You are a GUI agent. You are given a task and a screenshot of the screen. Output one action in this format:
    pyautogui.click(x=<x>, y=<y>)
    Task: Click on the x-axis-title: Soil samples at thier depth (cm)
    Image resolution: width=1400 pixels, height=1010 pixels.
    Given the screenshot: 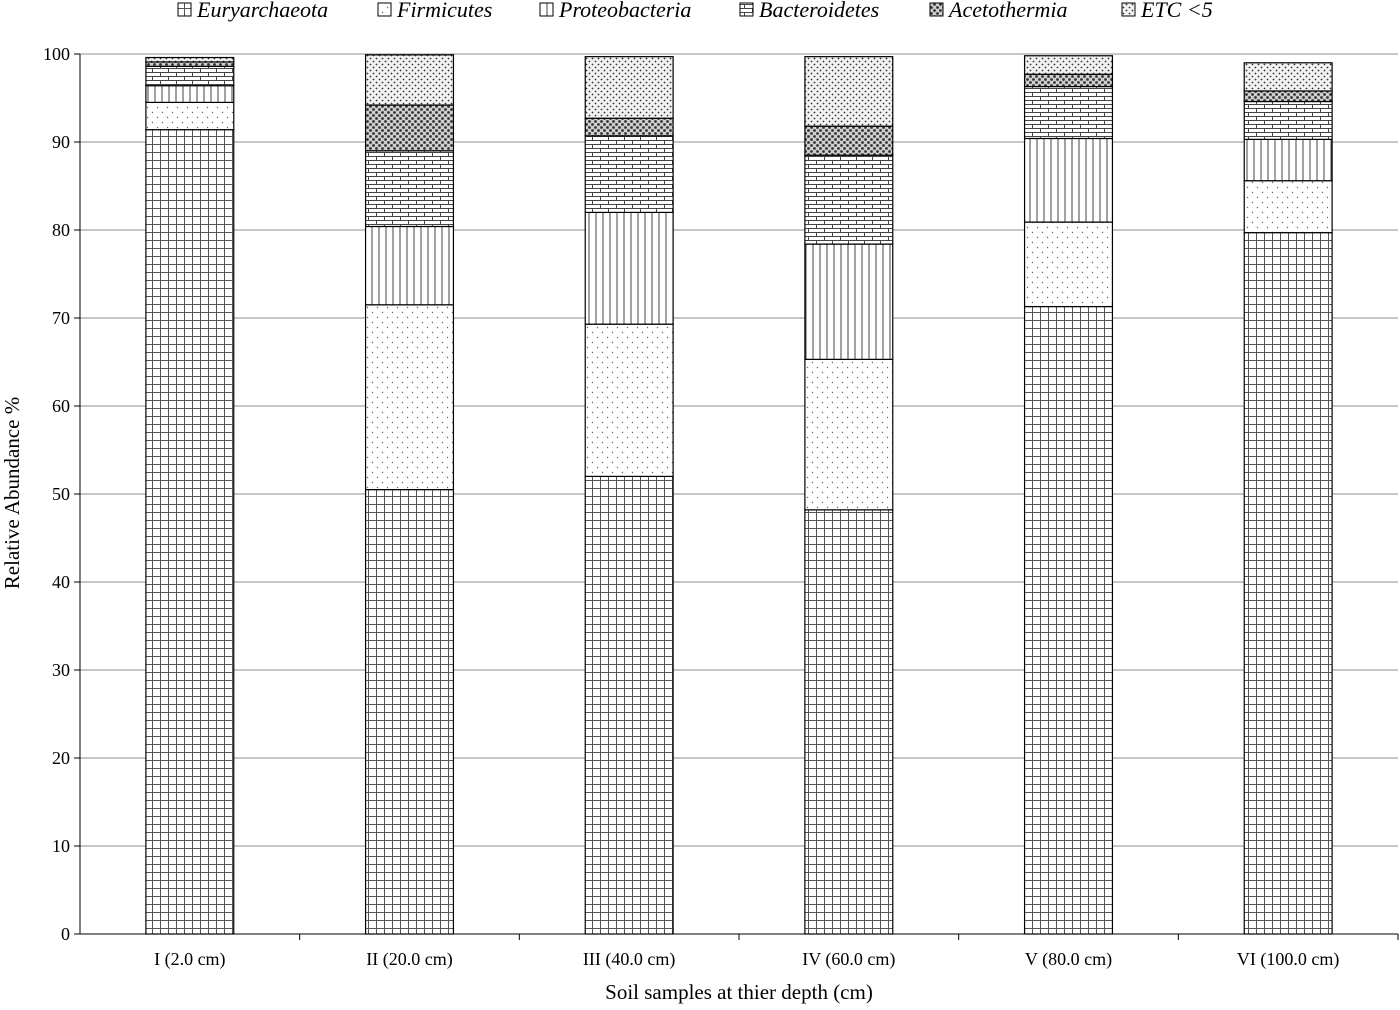 What is the action you would take?
    pyautogui.click(x=739, y=992)
    